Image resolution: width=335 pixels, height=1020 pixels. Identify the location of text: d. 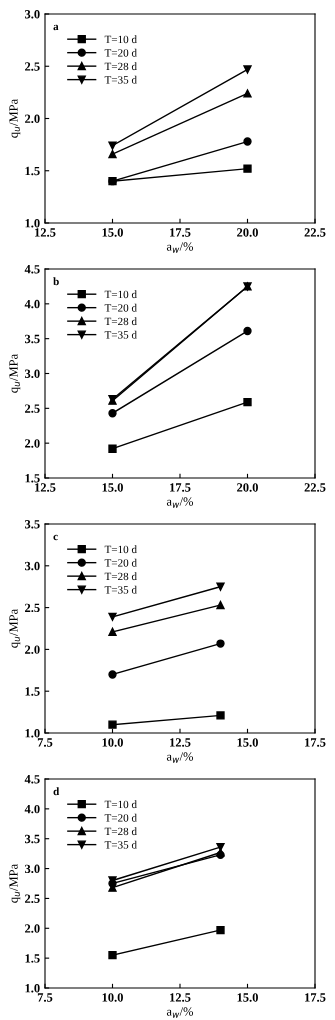
(56, 791).